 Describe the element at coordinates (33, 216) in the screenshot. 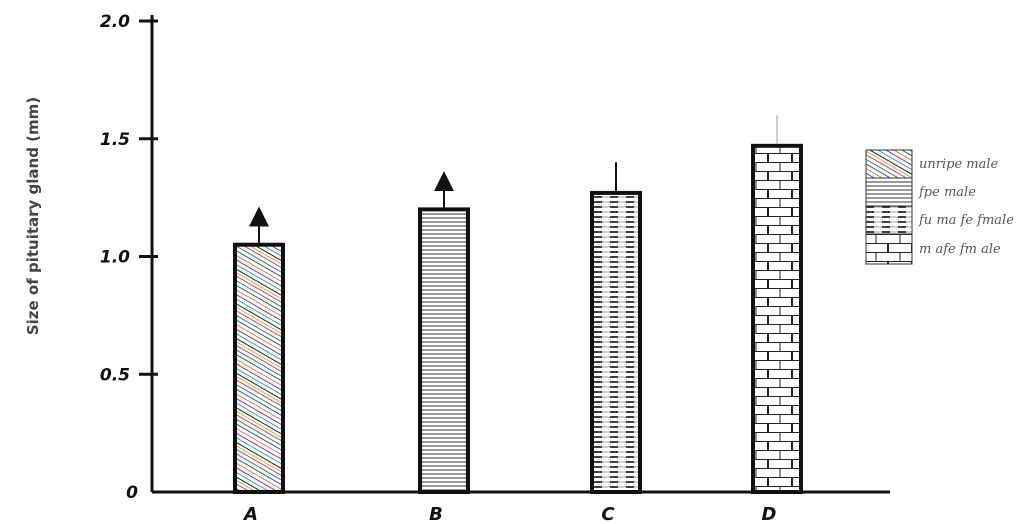

I see `y-axis-label: Size of pituitary gland (mm)` at that location.